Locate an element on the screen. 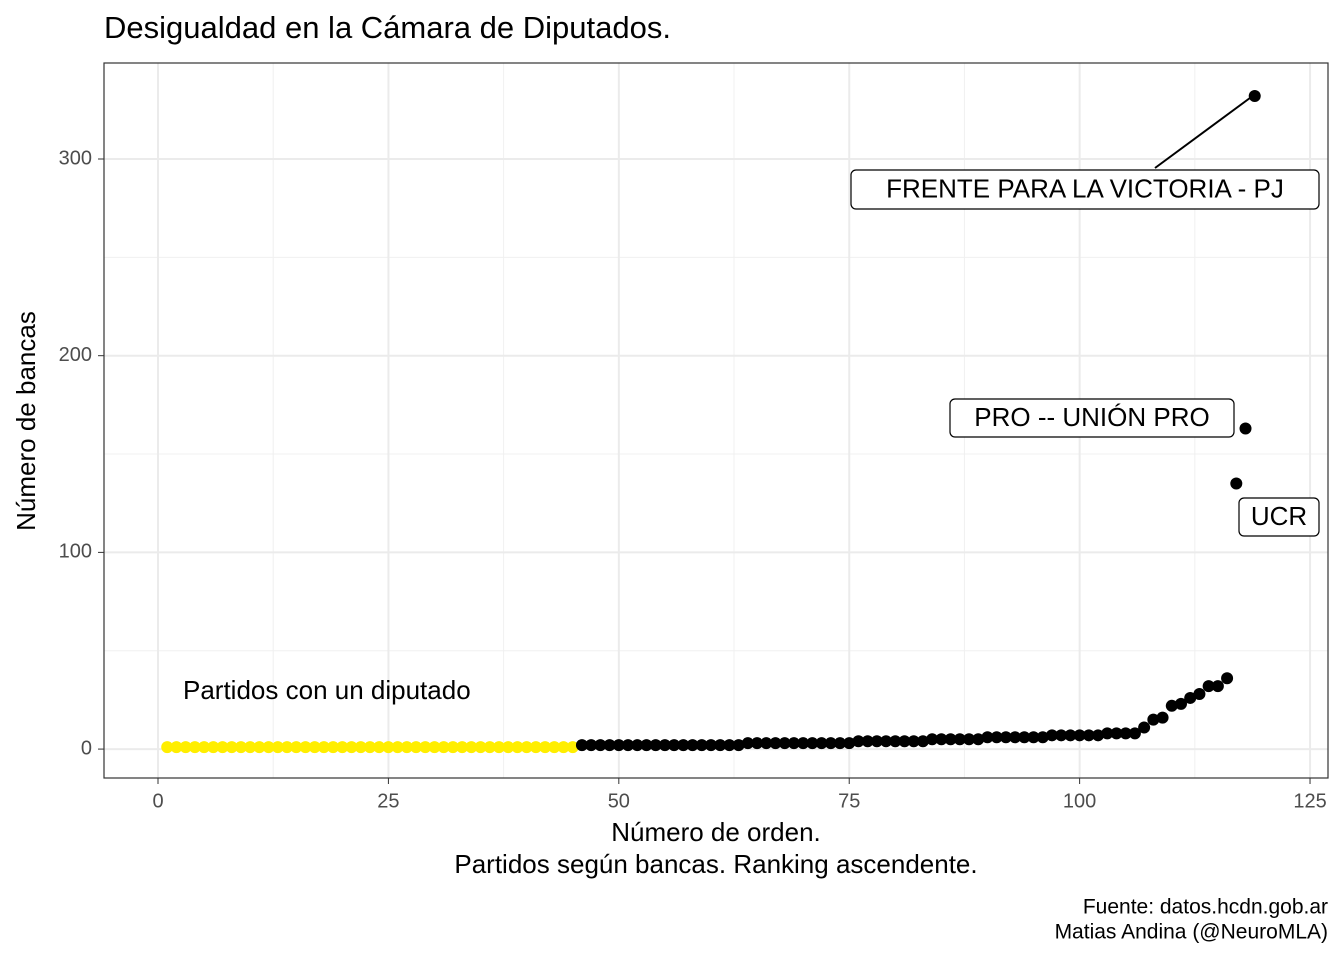 Image resolution: width=1344 pixels, height=960 pixels. x-tick-label: 125 is located at coordinates (1309, 801).